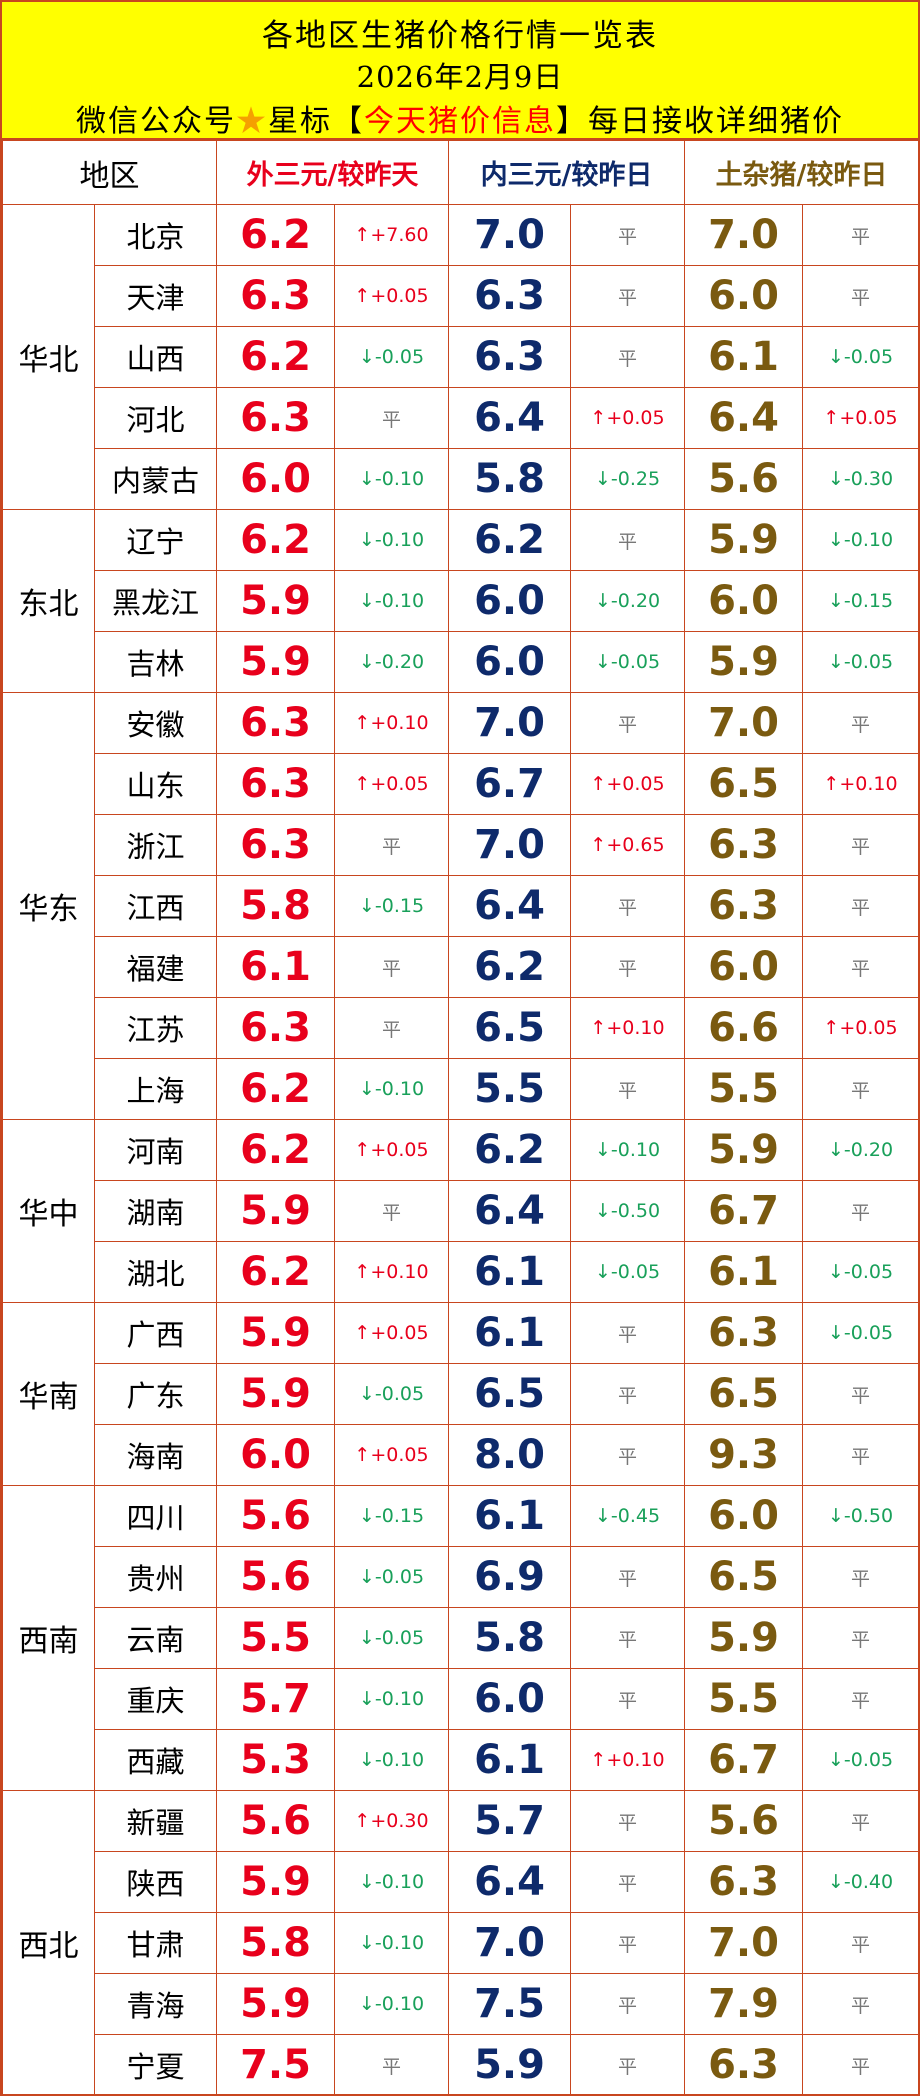  Describe the element at coordinates (700, 121) in the screenshot. I see `promo-suffix: 】每日接收详细猪价` at that location.